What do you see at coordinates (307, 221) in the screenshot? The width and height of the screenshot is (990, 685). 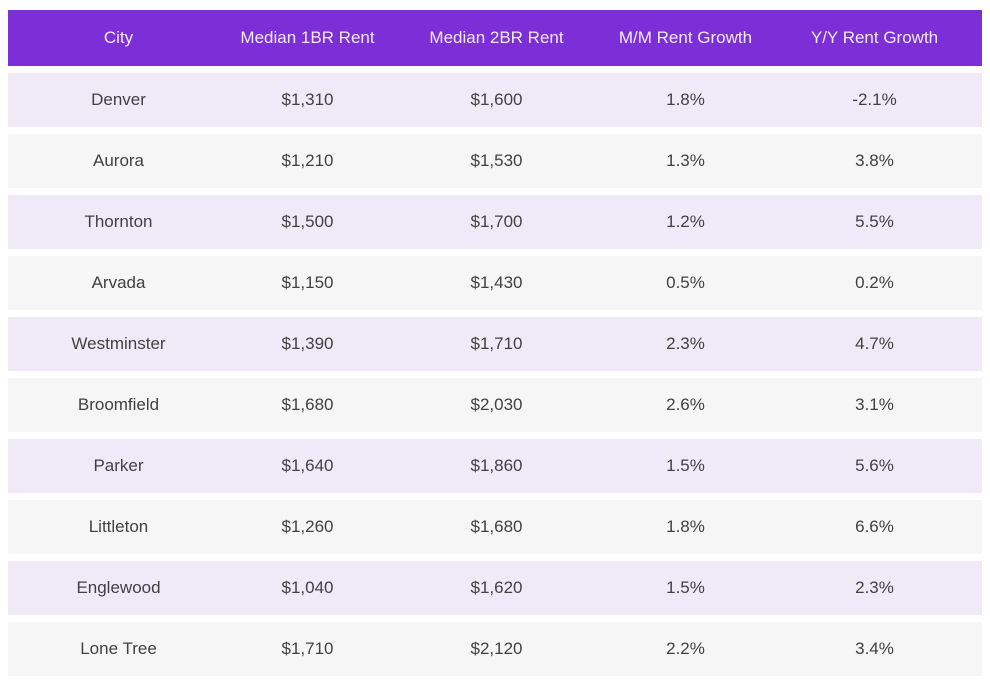 I see `value-cell: $1,500` at bounding box center [307, 221].